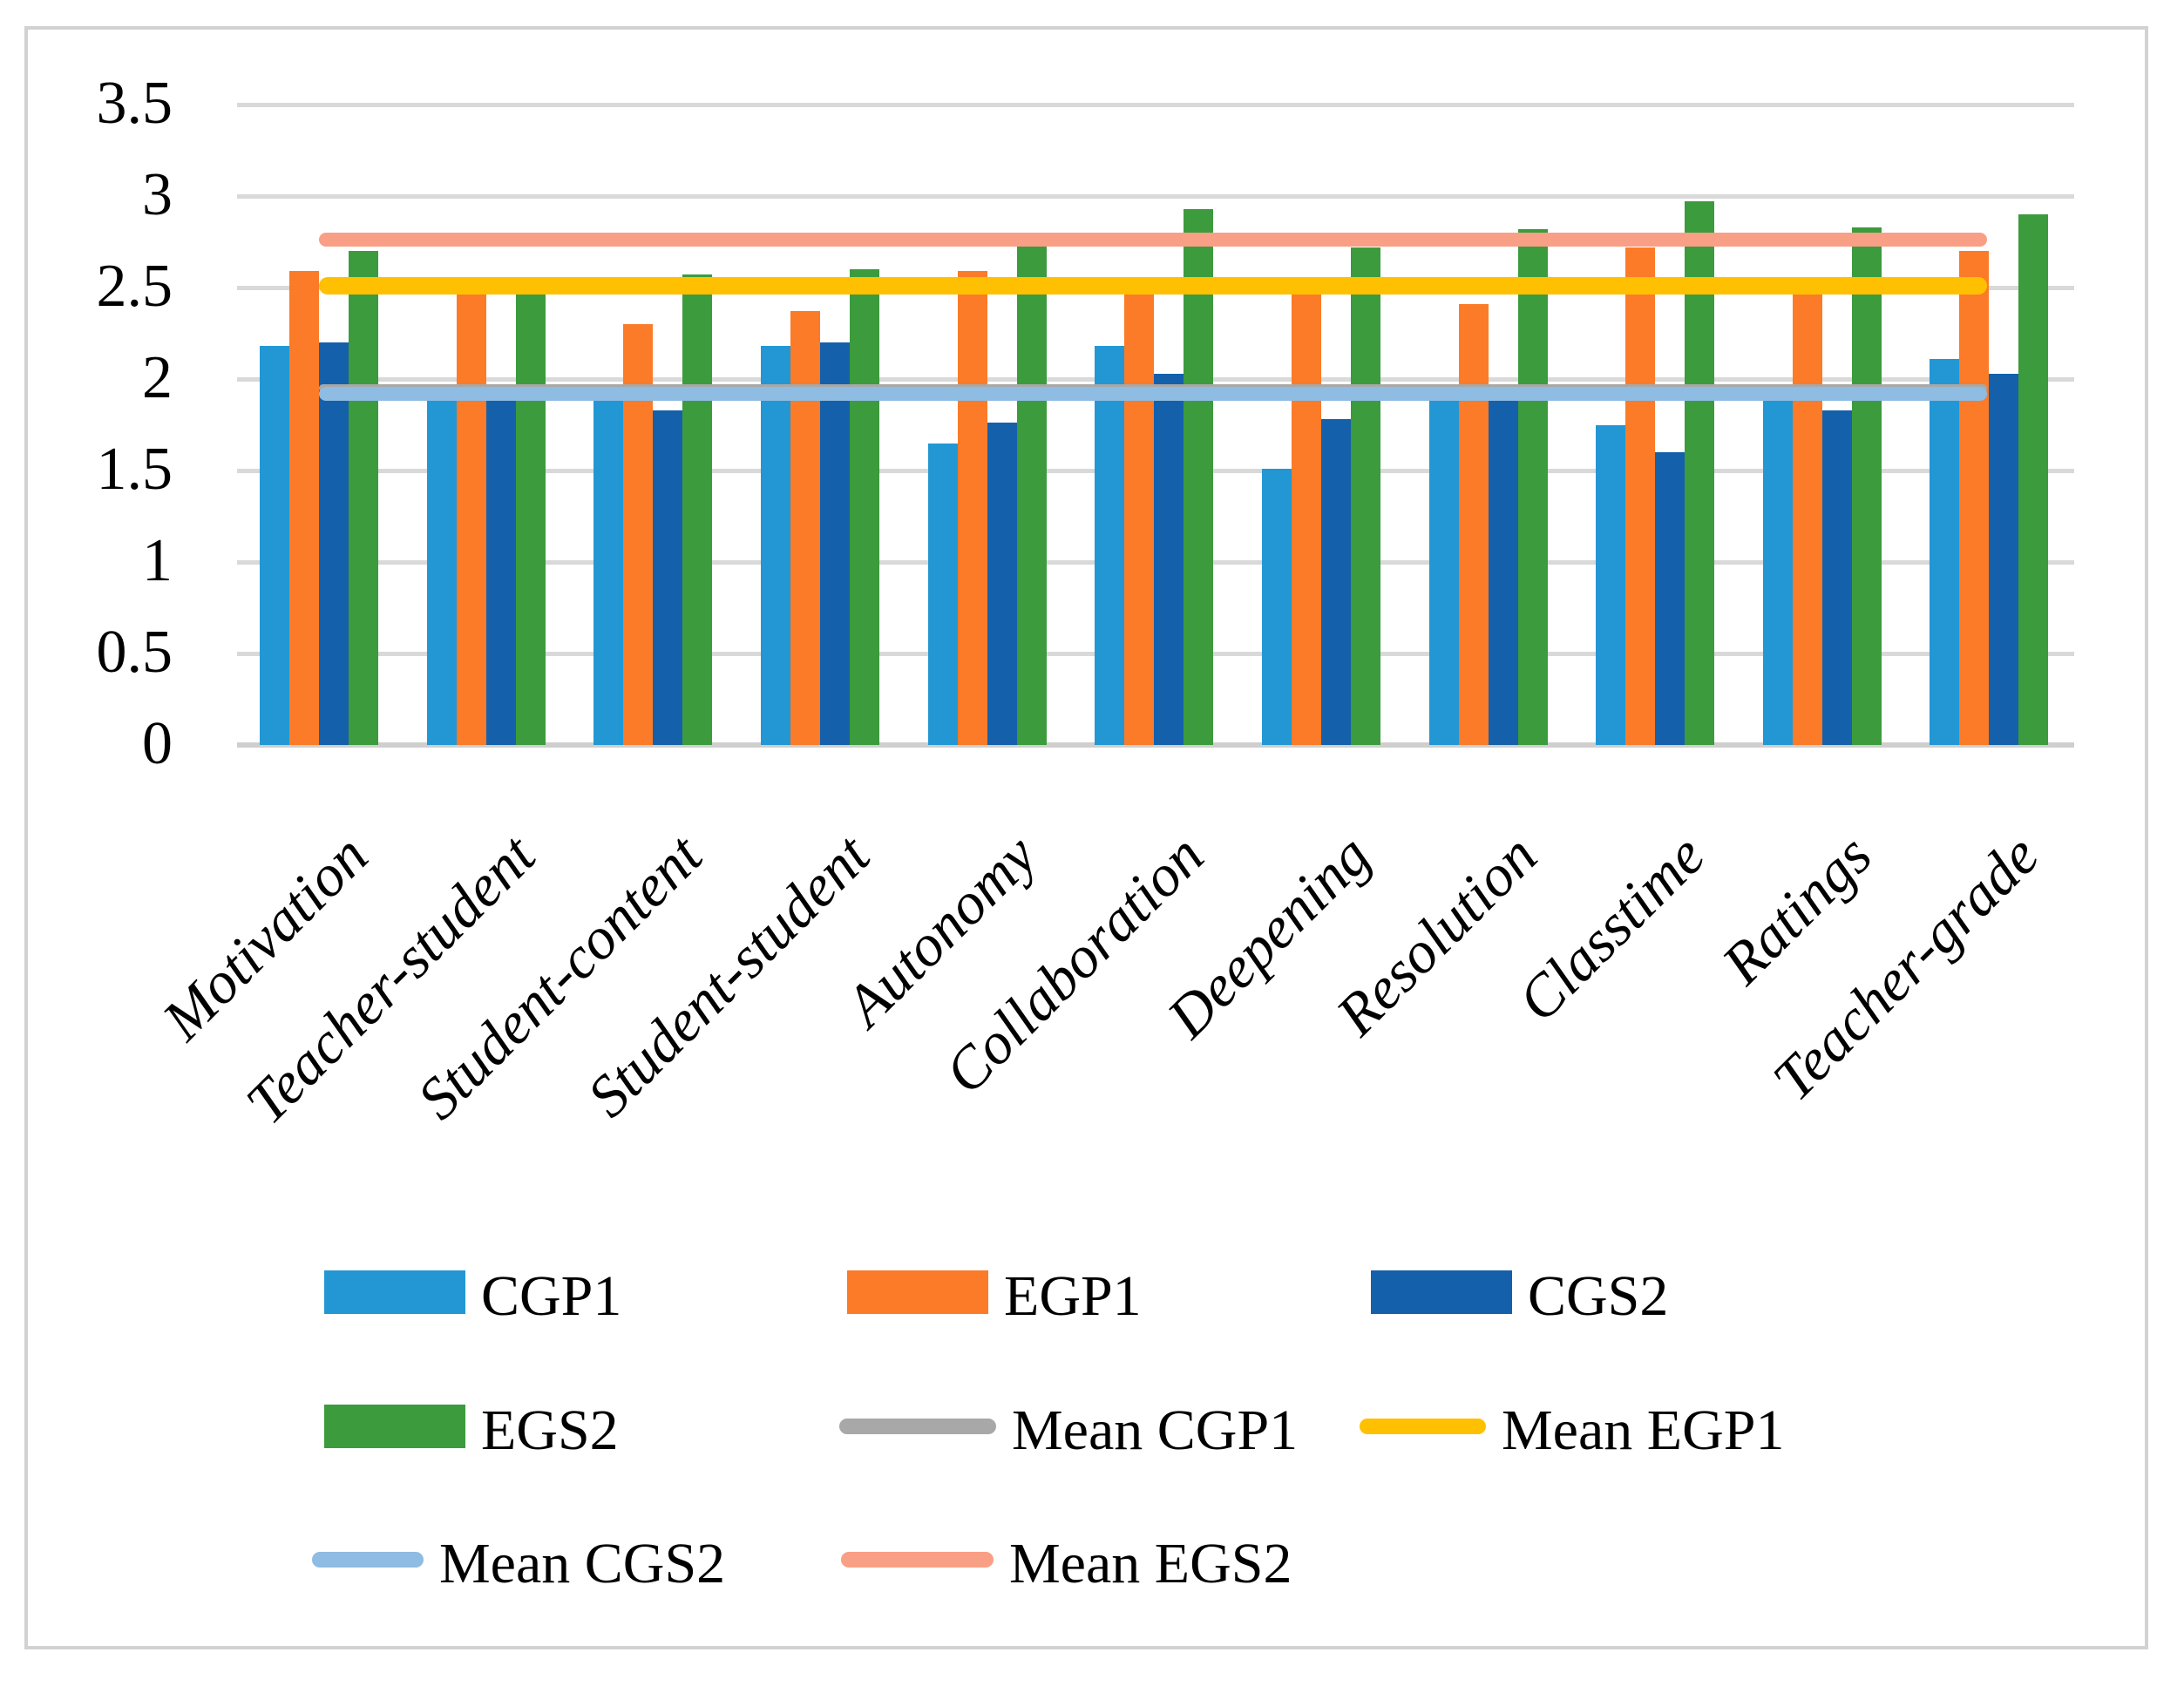 The height and width of the screenshot is (1693, 2184). I want to click on legend-swatch-cgs2, so click(1441, 1292).